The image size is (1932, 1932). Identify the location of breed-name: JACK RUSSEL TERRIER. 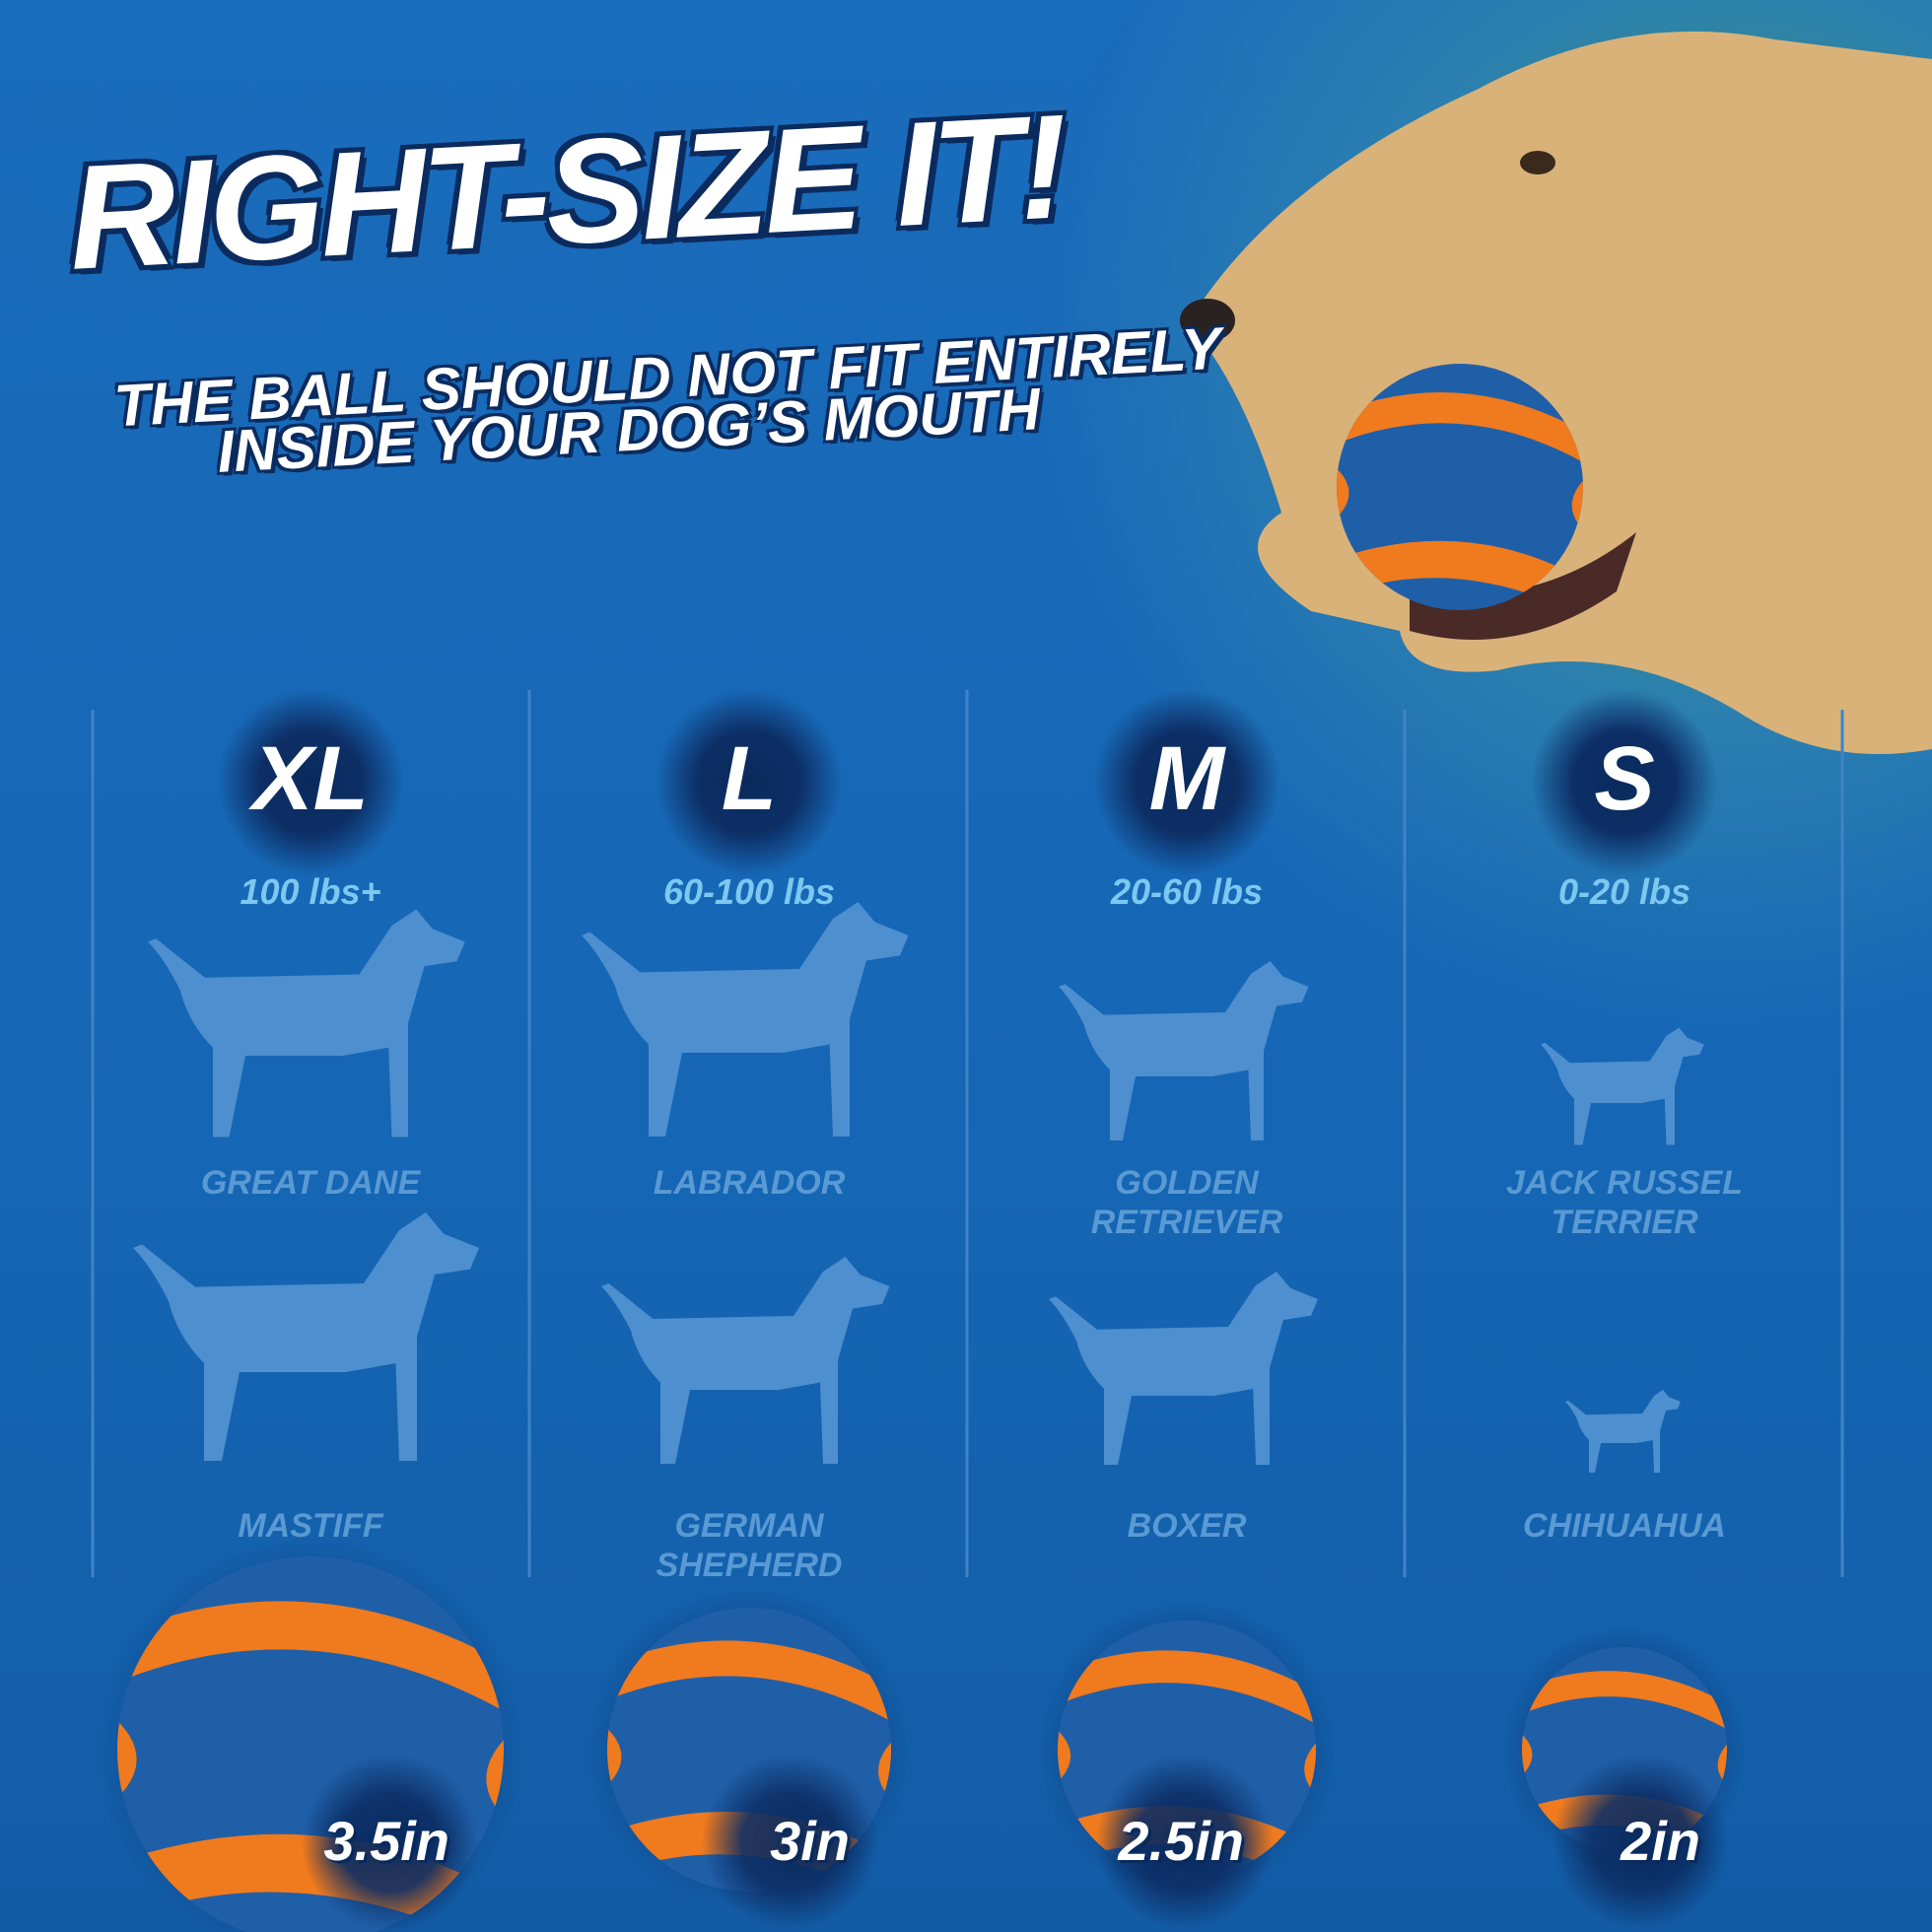
(1625, 1203).